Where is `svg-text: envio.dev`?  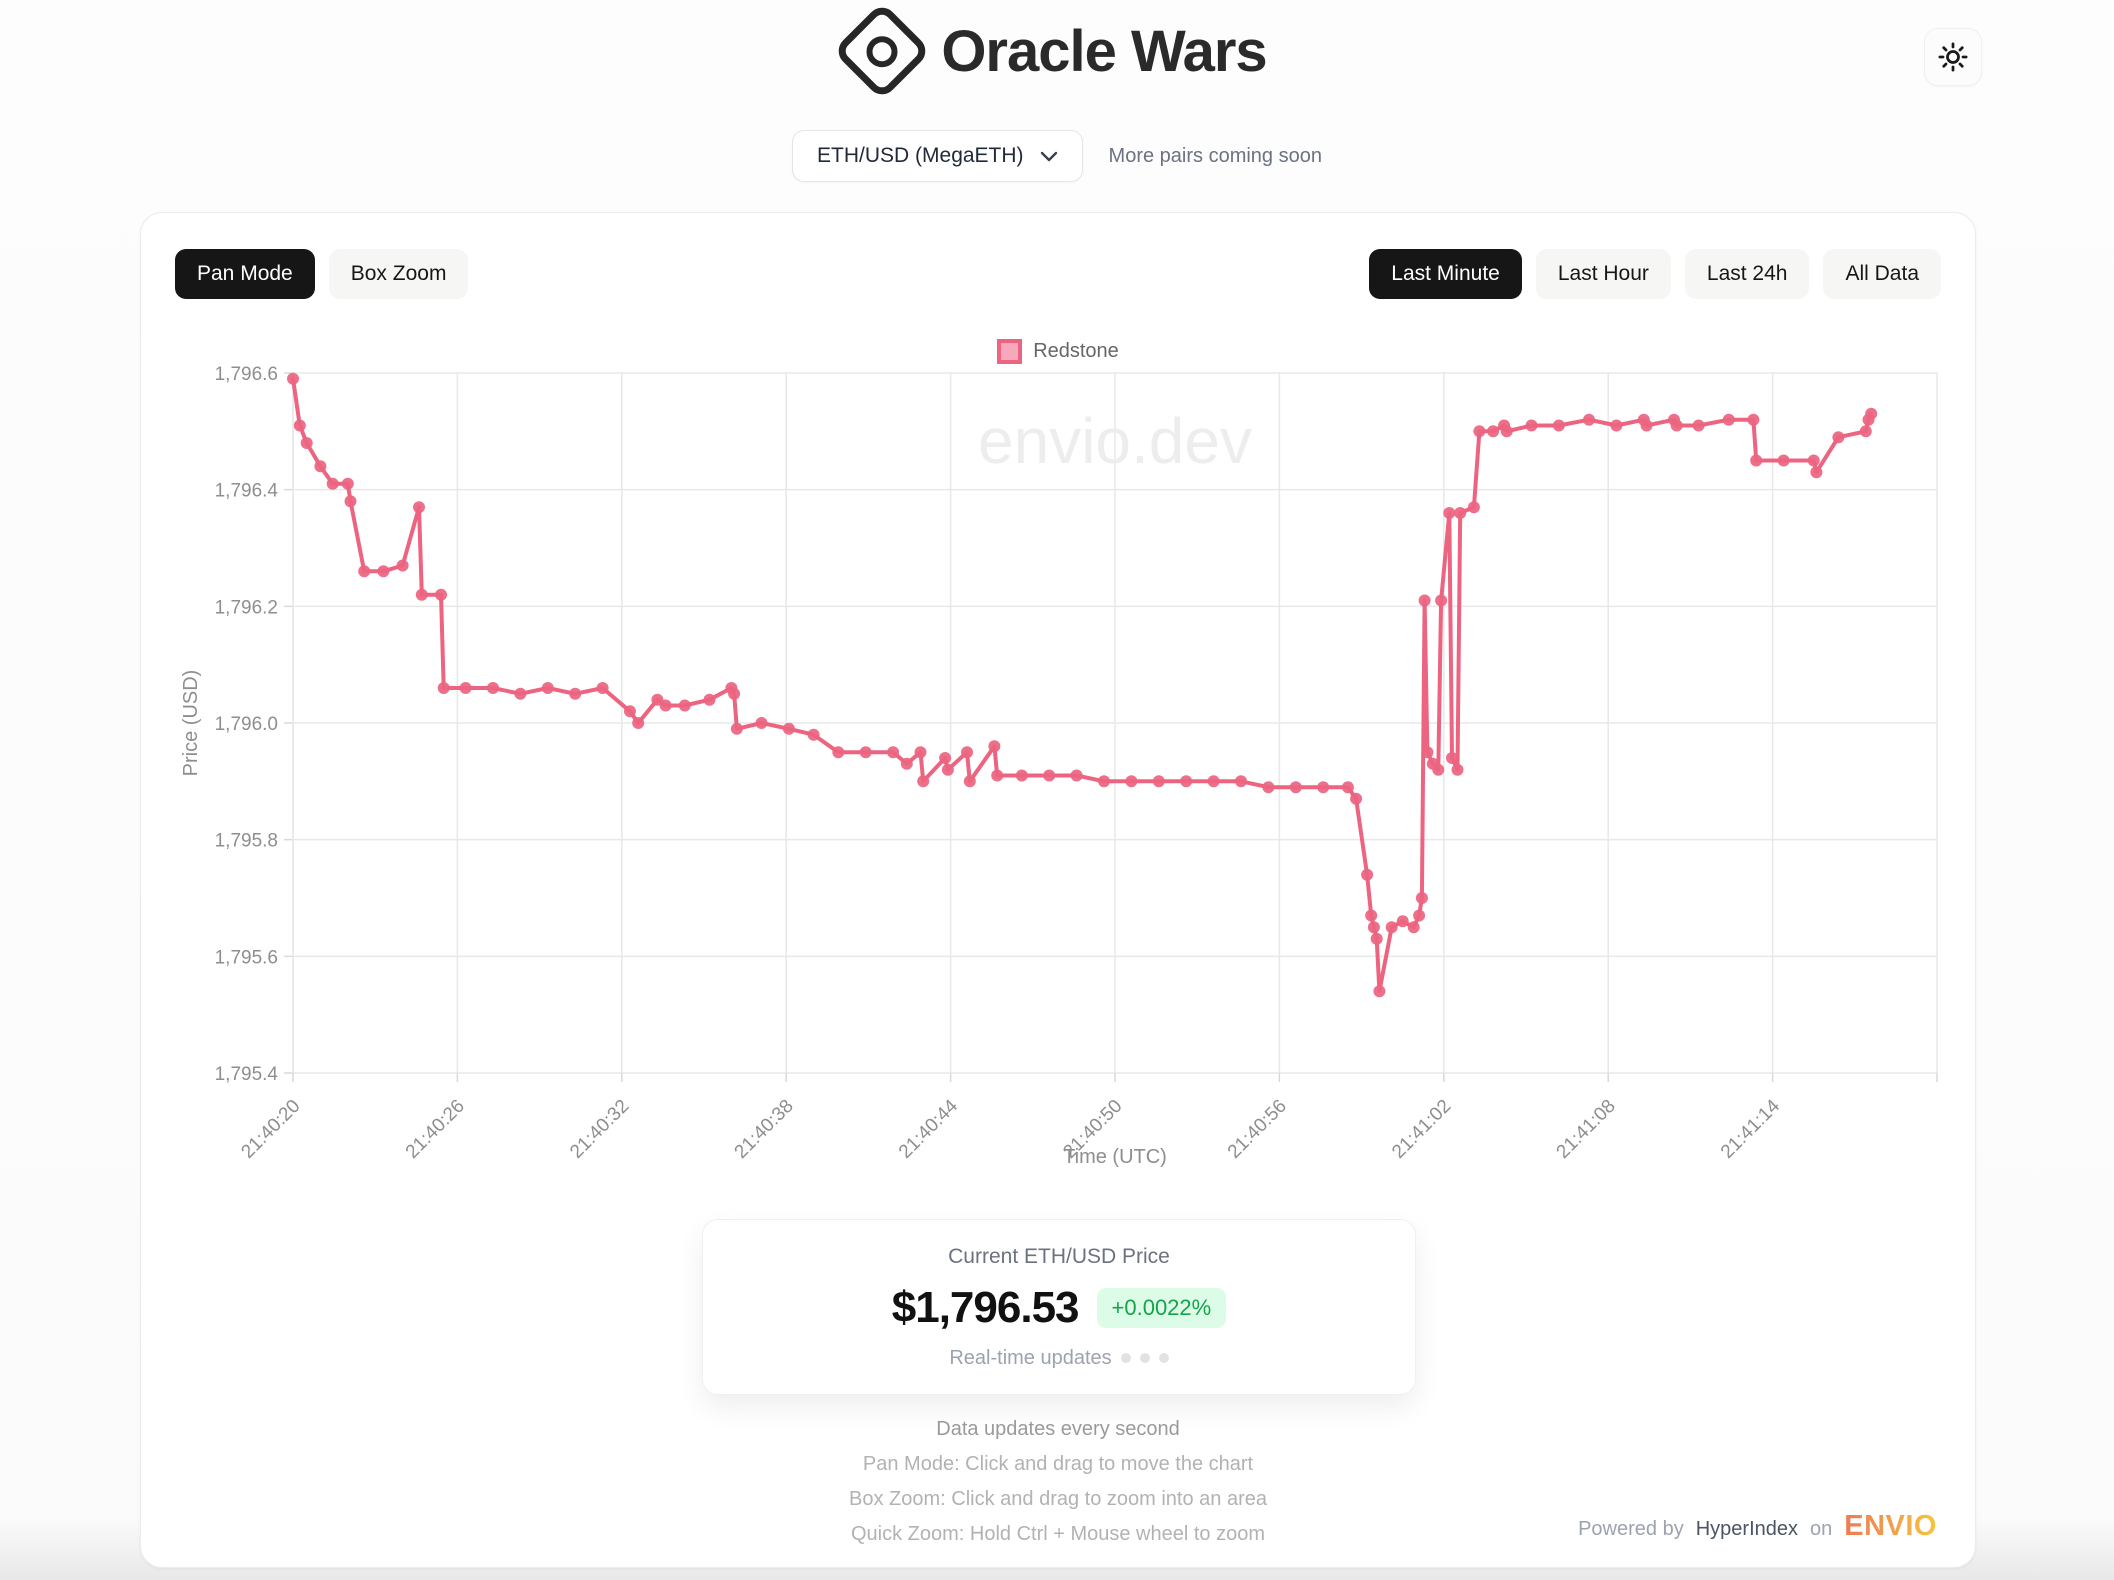
svg-text: envio.dev is located at coordinates (1115, 441).